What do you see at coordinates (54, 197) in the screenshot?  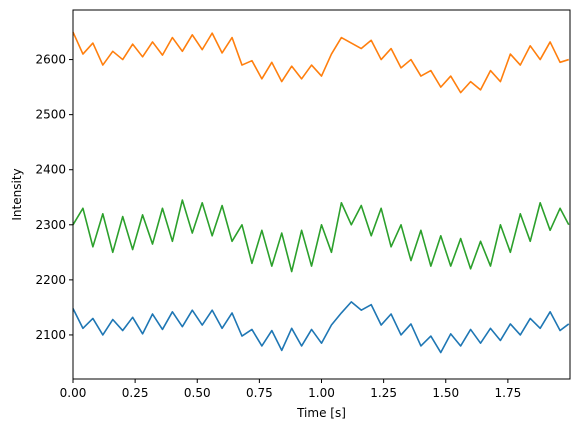 I see `y-axis: 2100 2200 2300 2400 2500 2600` at bounding box center [54, 197].